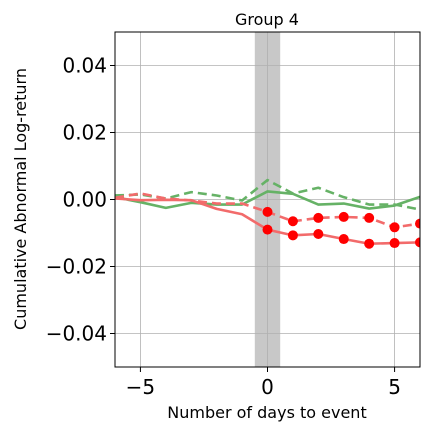  I want to click on y-tick-label: −0.04, so click(76, 334).